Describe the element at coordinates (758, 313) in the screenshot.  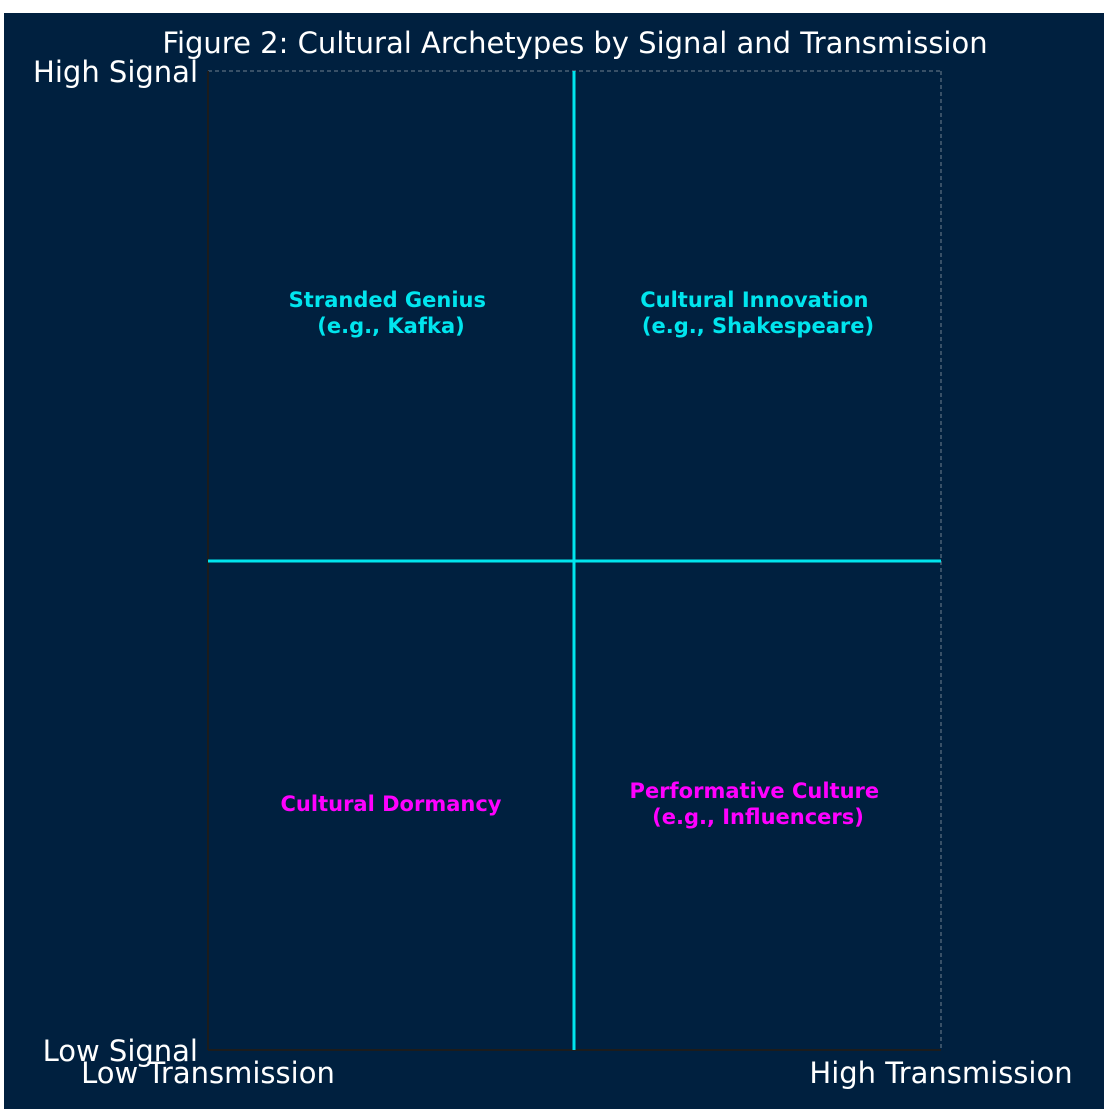
I see `quadrant-label: Cultural Innovation (e.g., Shakespeare)` at that location.